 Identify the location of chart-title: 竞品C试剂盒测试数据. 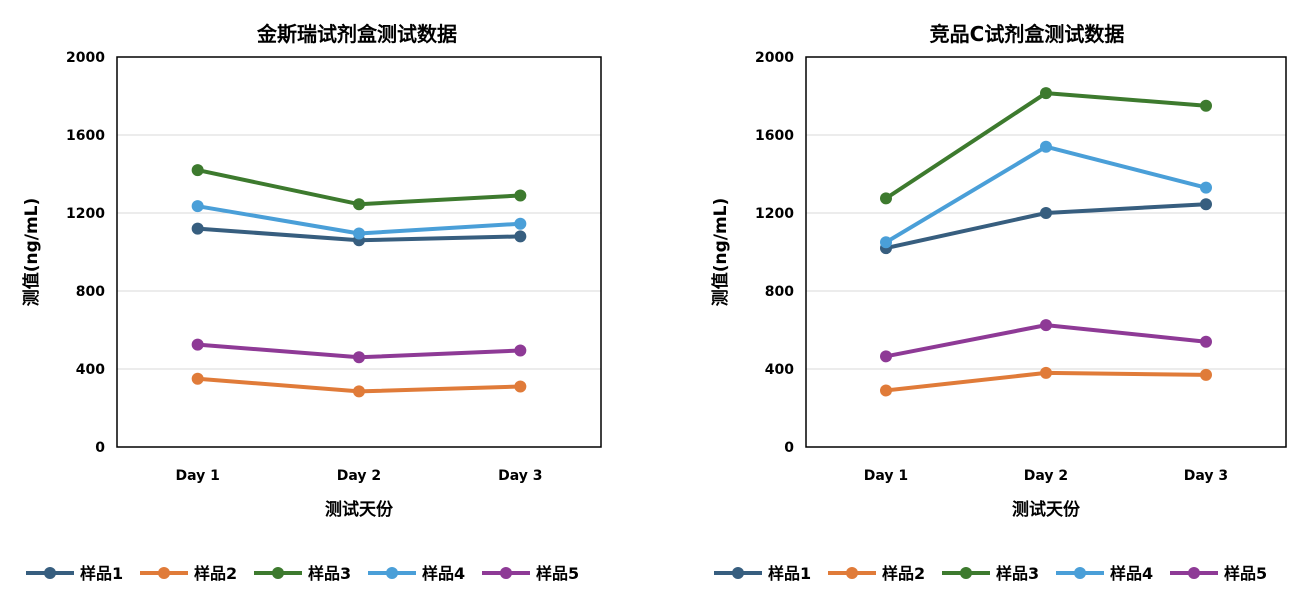
(1027, 34).